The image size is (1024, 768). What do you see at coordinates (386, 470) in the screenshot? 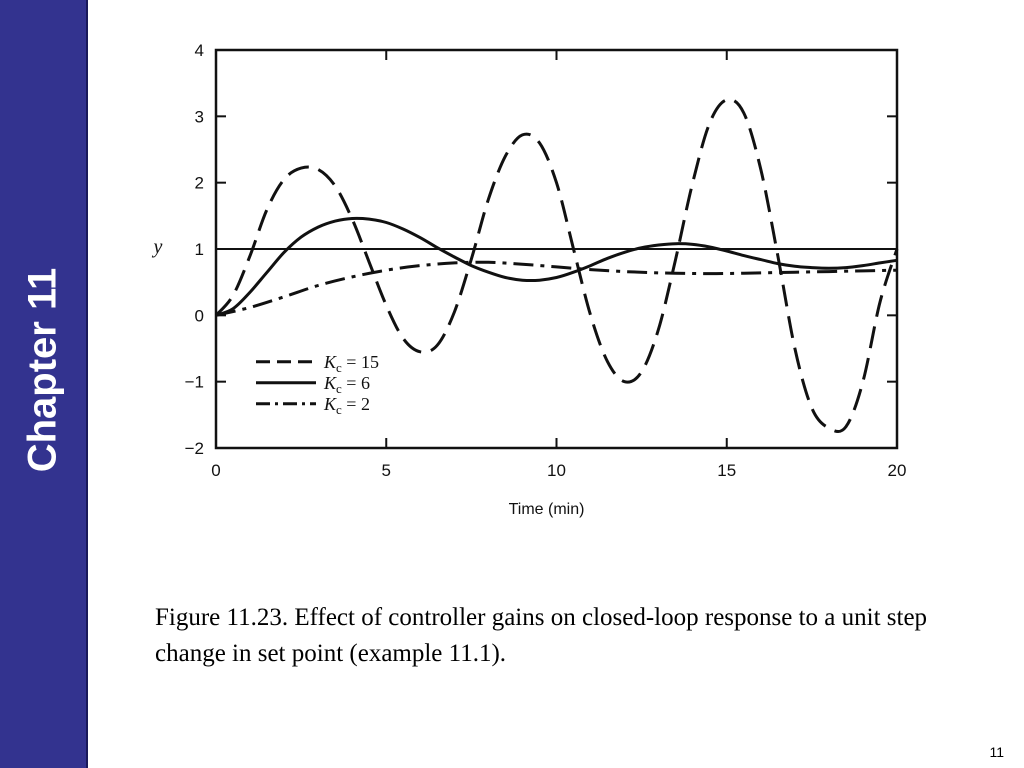
I see `x-tick-label: 5` at bounding box center [386, 470].